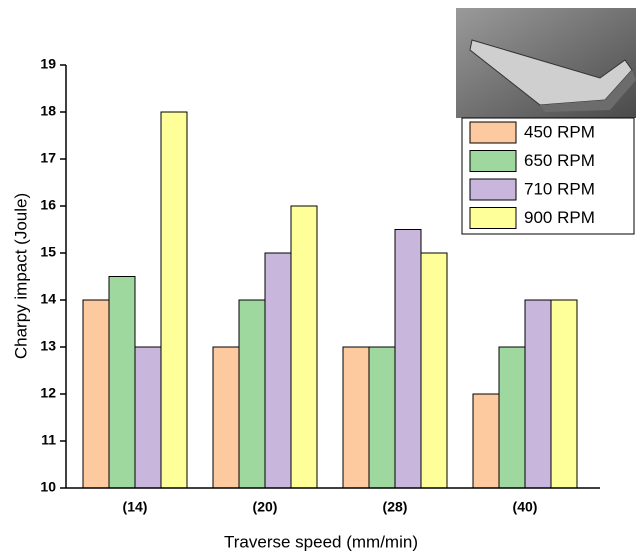 The height and width of the screenshot is (554, 642). Describe the element at coordinates (559, 131) in the screenshot. I see `legend-label: 450 RPM` at that location.